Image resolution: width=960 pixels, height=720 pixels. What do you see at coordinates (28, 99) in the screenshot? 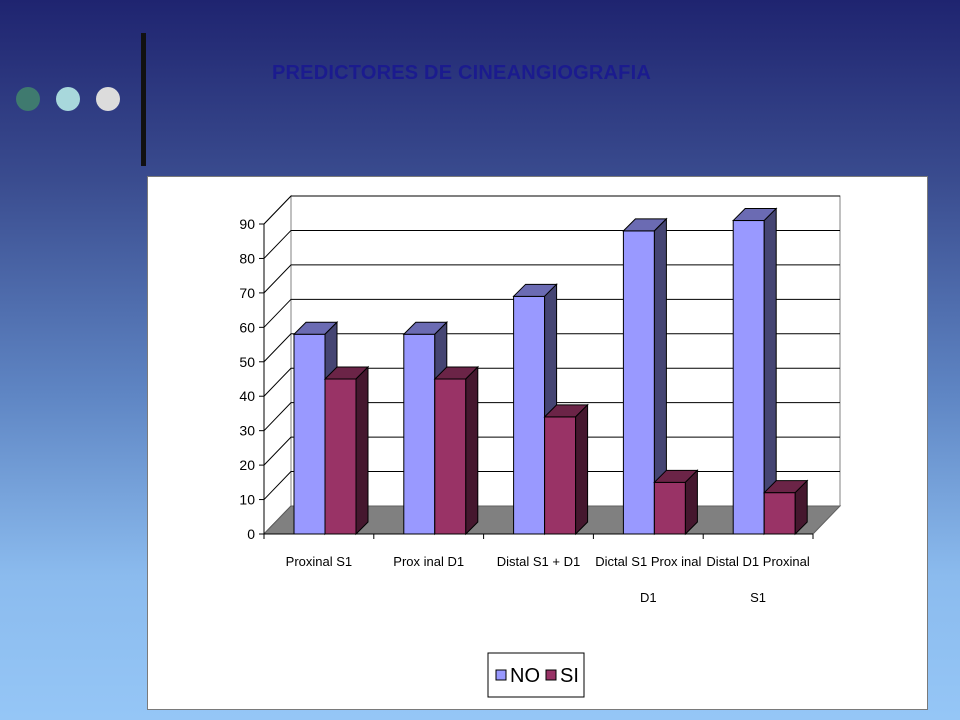
I see `decor-dot-teal` at bounding box center [28, 99].